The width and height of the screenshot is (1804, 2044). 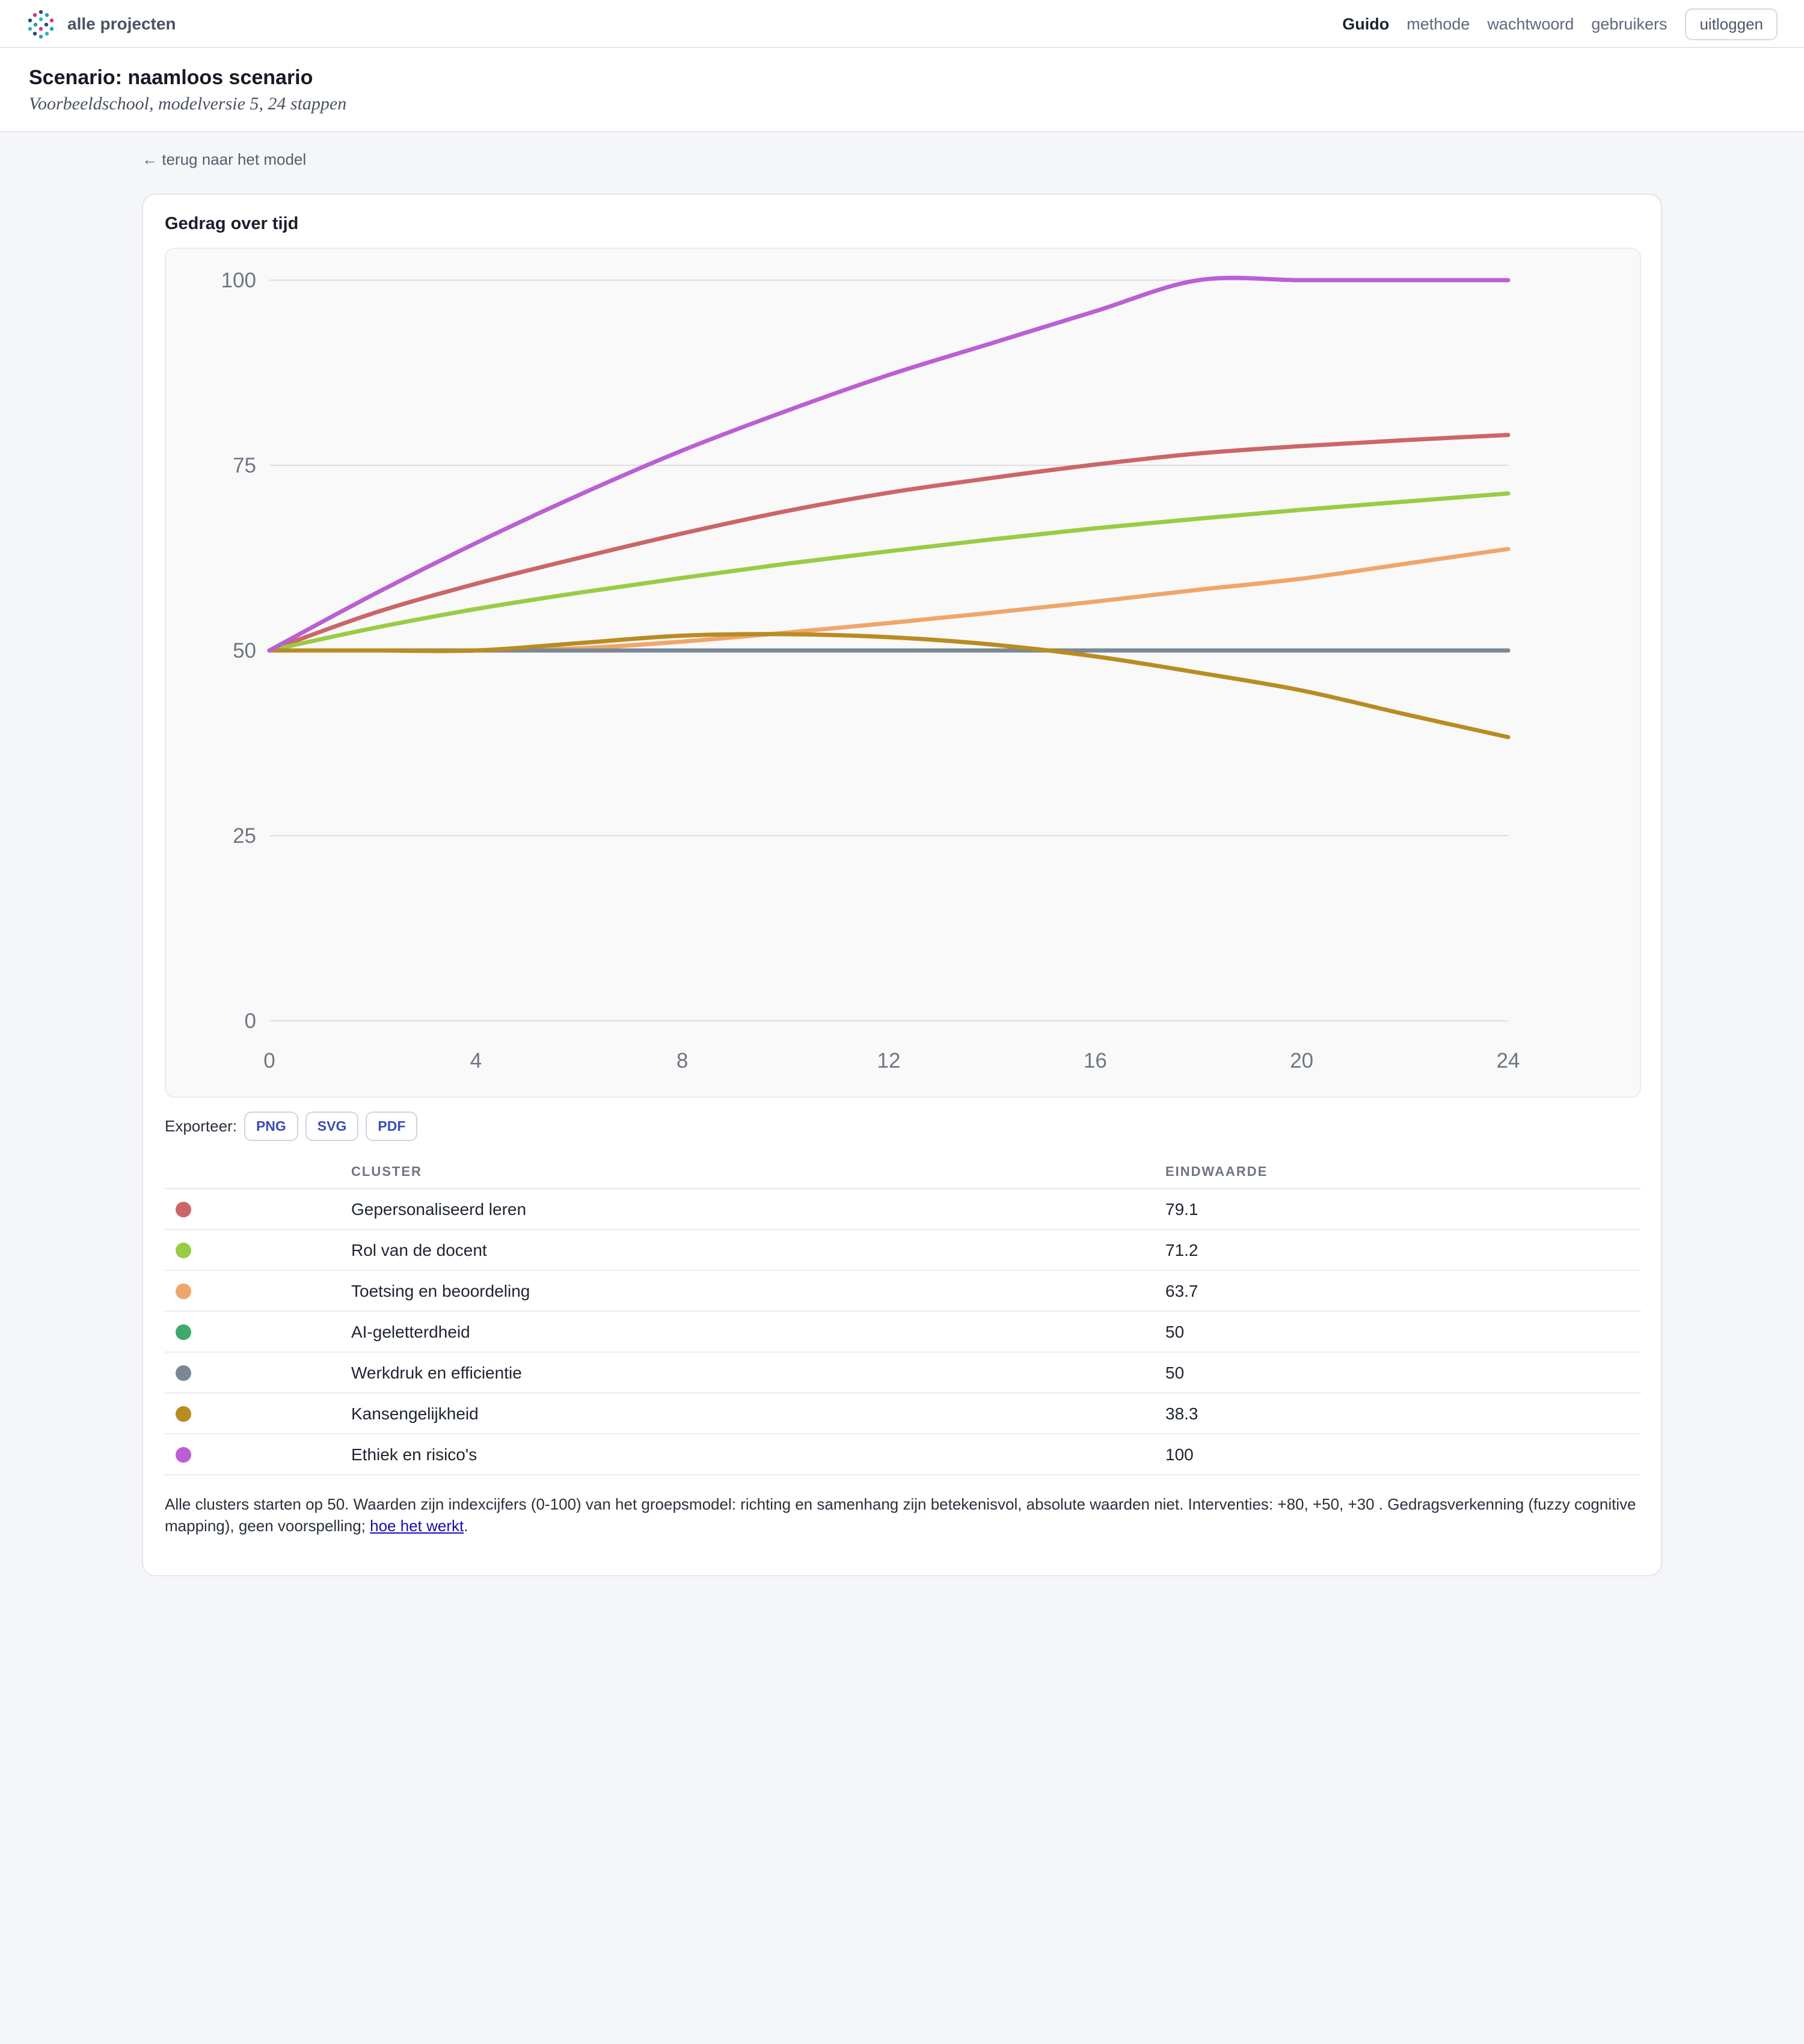 I want to click on cluster-name-cell: Toetsing en beoordeling, so click(x=441, y=1291).